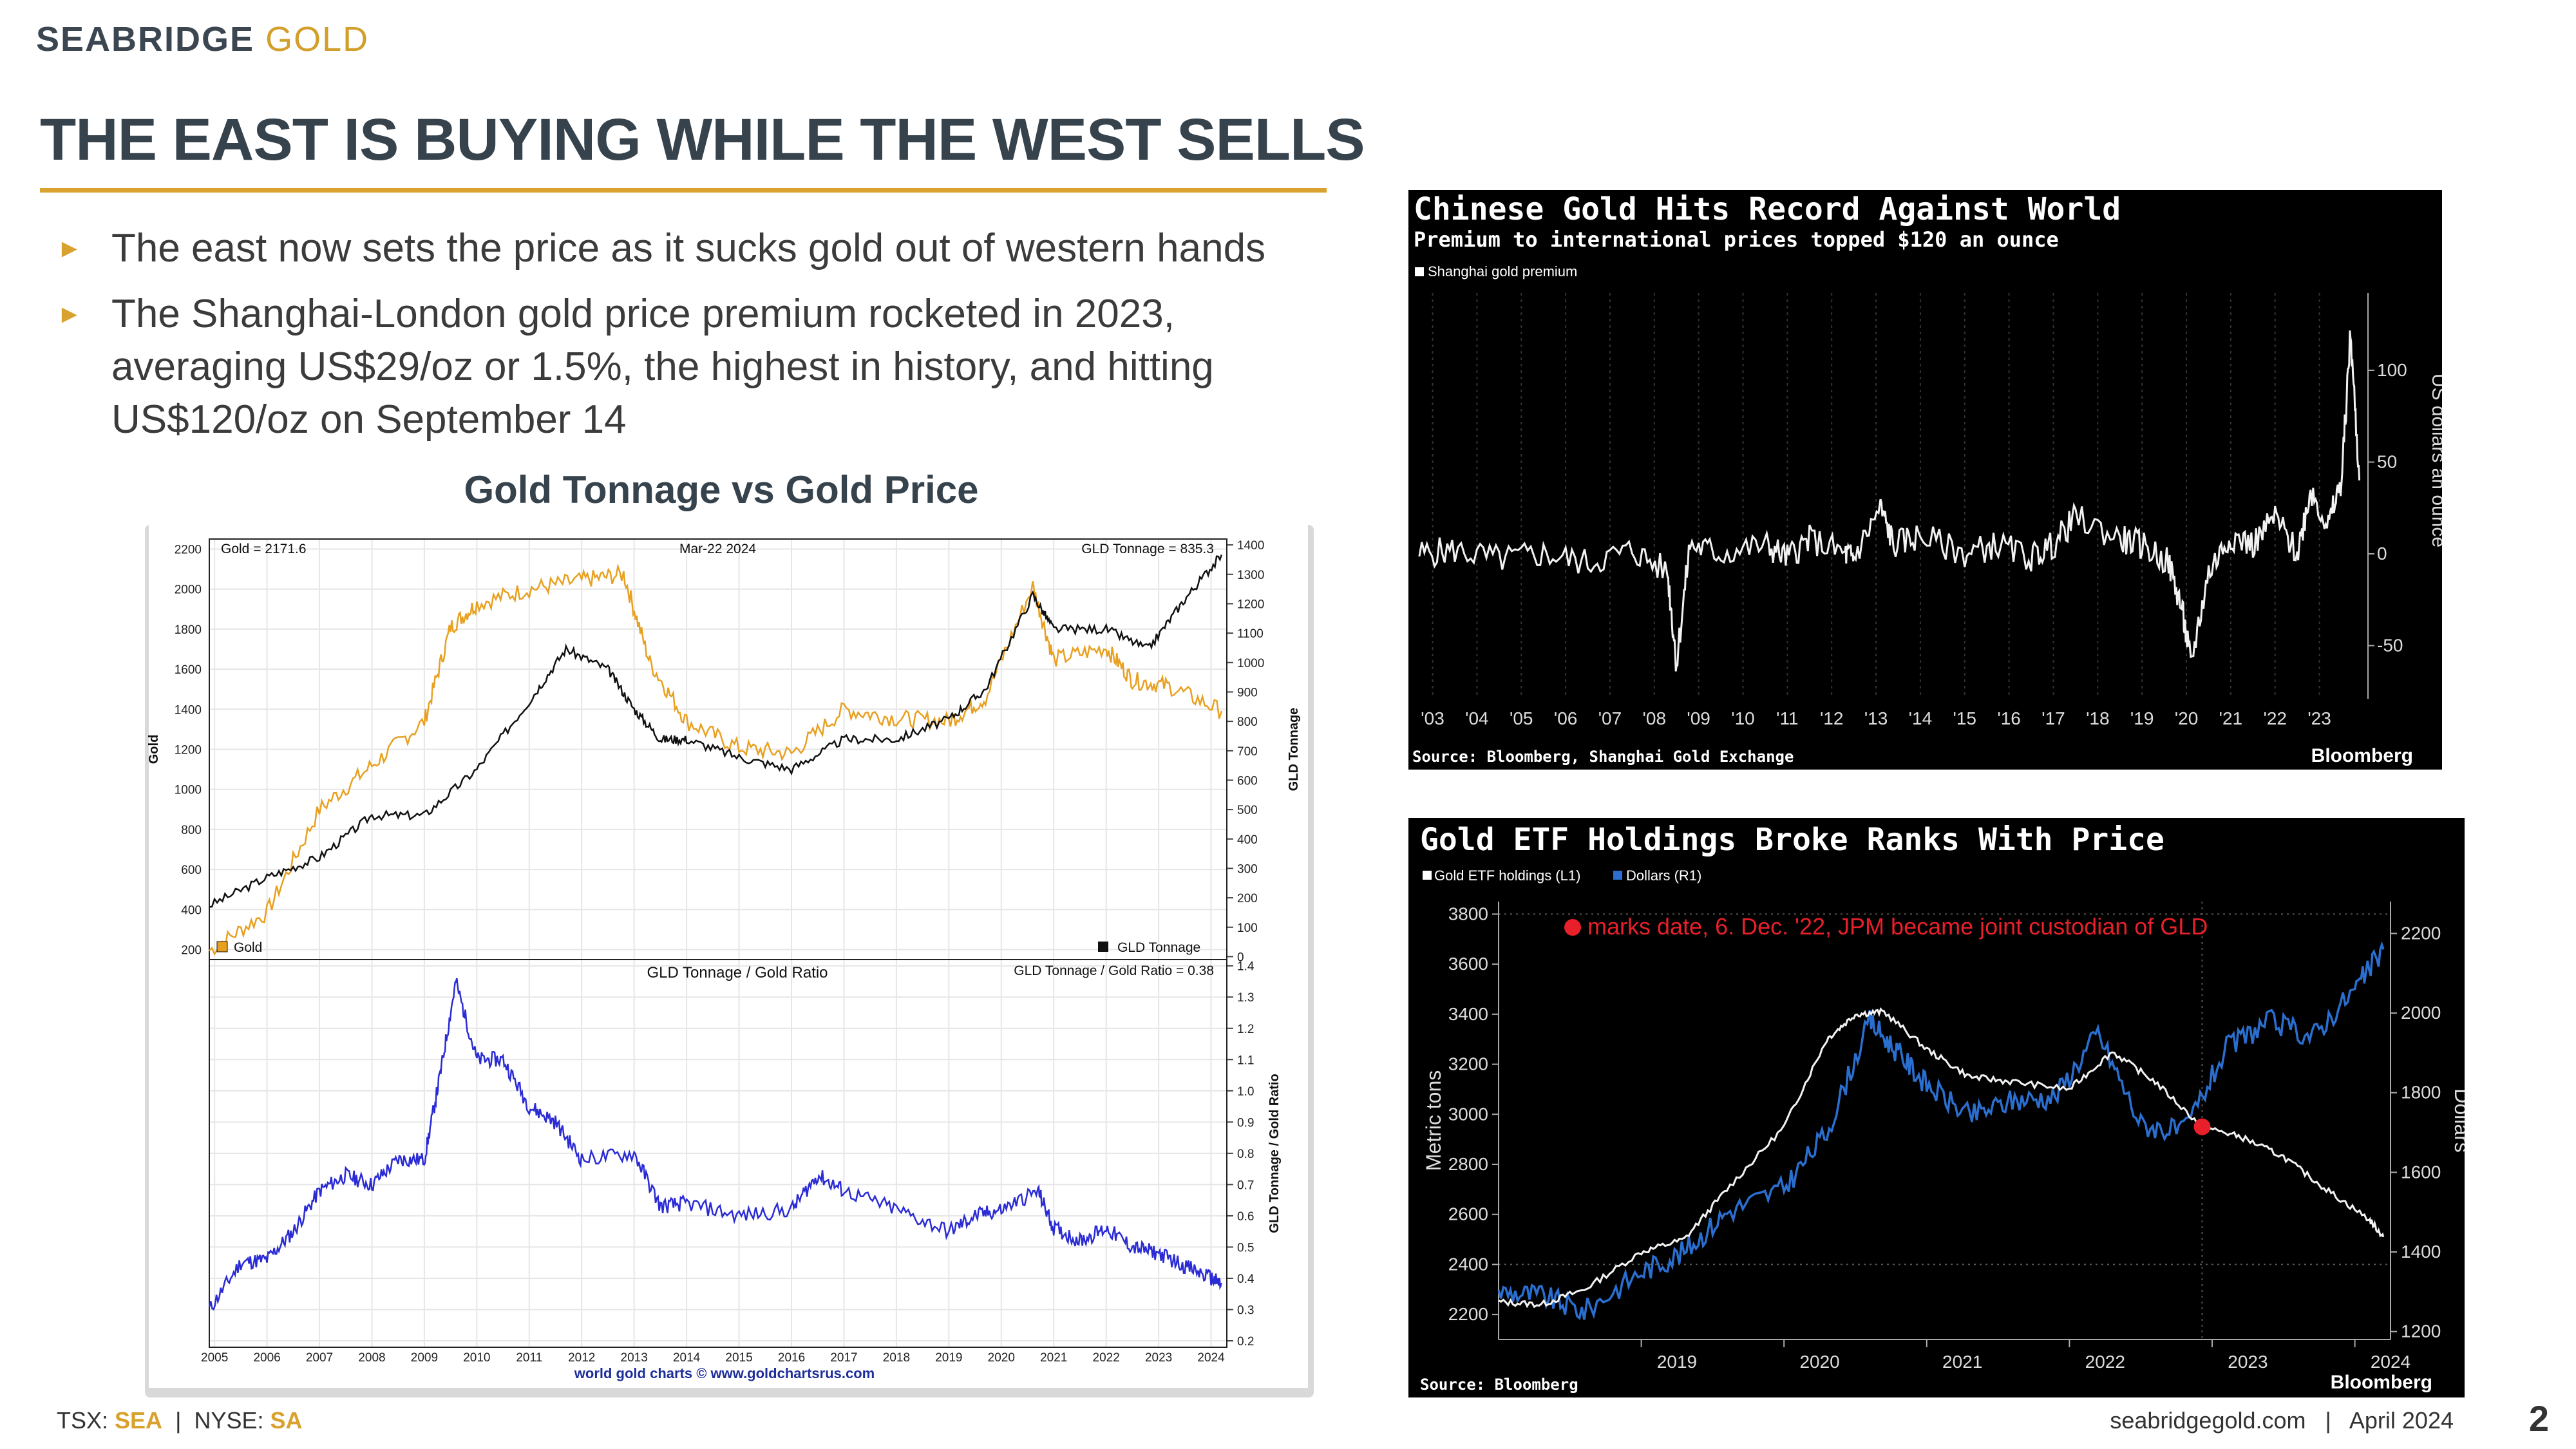  Describe the element at coordinates (2142, 718) in the screenshot. I see `x-tick-label: '19` at that location.